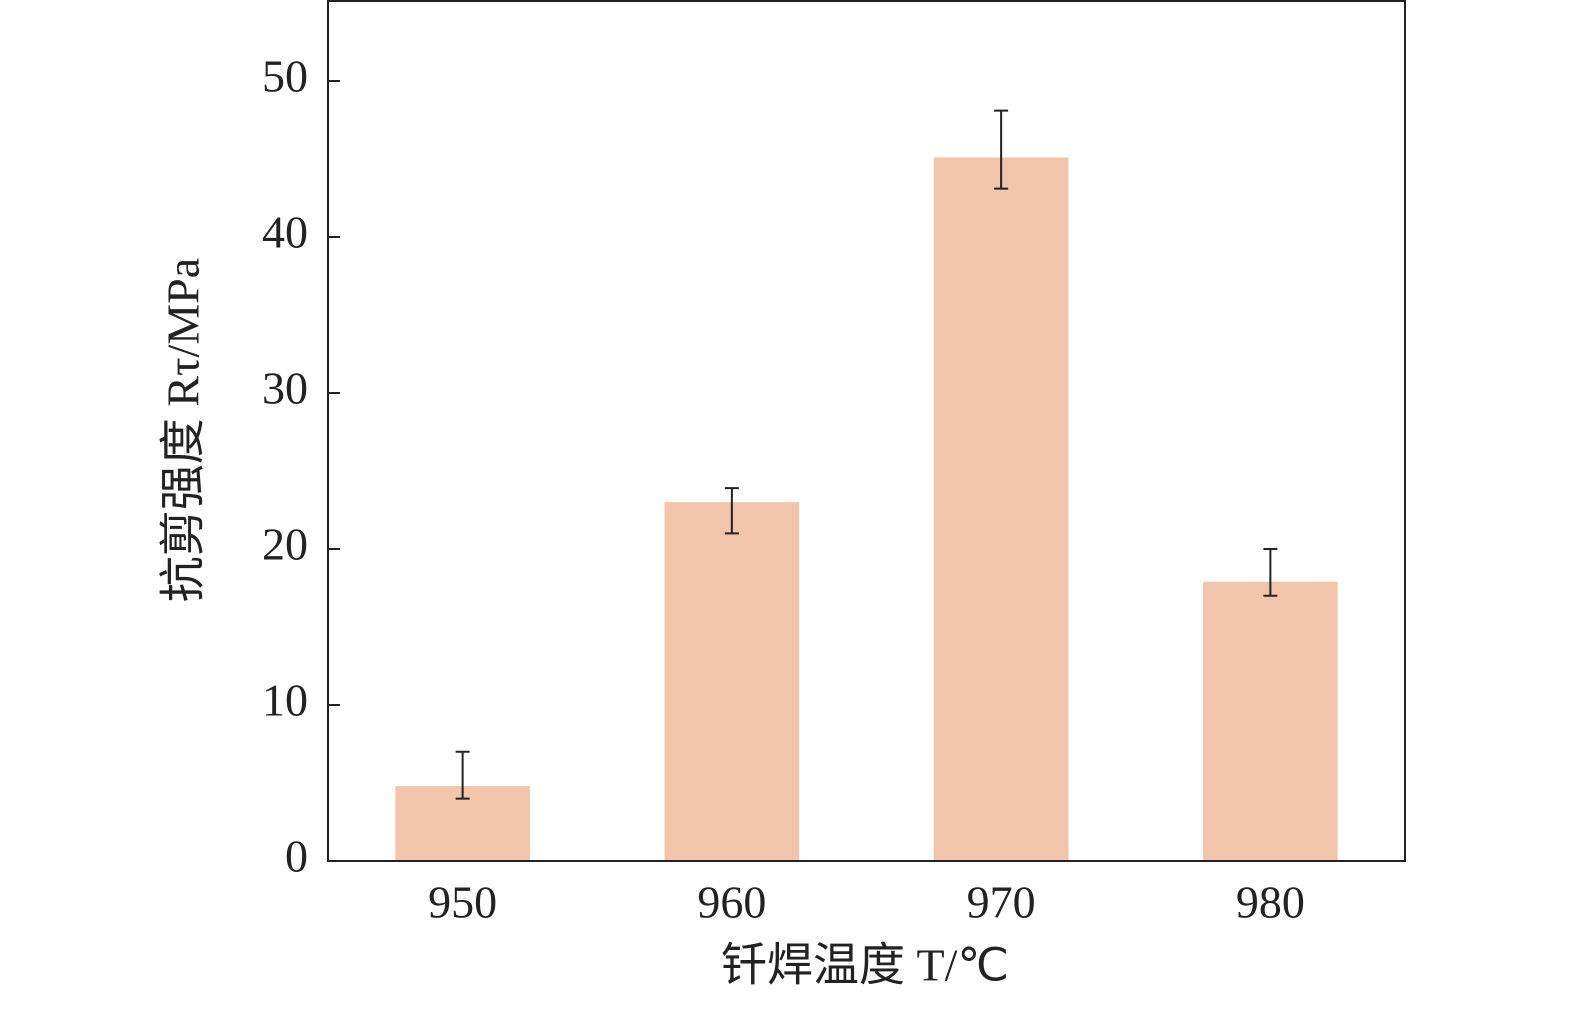  I want to click on y-axis-label: 抗剪强度 Rτ/MPa, so click(183, 430).